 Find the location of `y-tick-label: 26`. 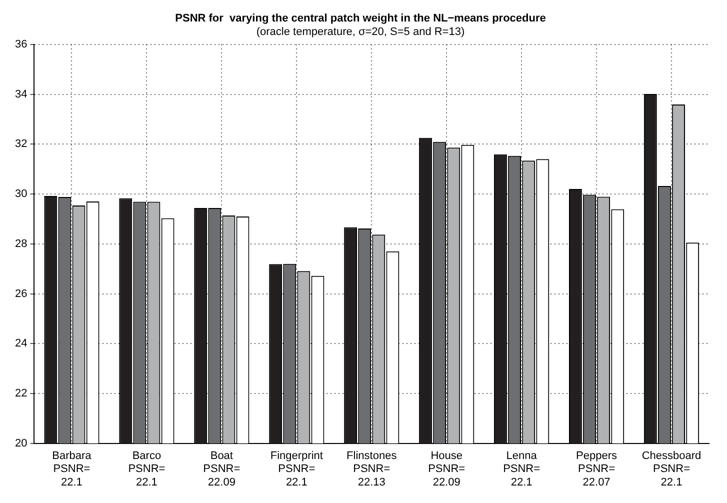

y-tick-label: 26 is located at coordinates (21, 294).